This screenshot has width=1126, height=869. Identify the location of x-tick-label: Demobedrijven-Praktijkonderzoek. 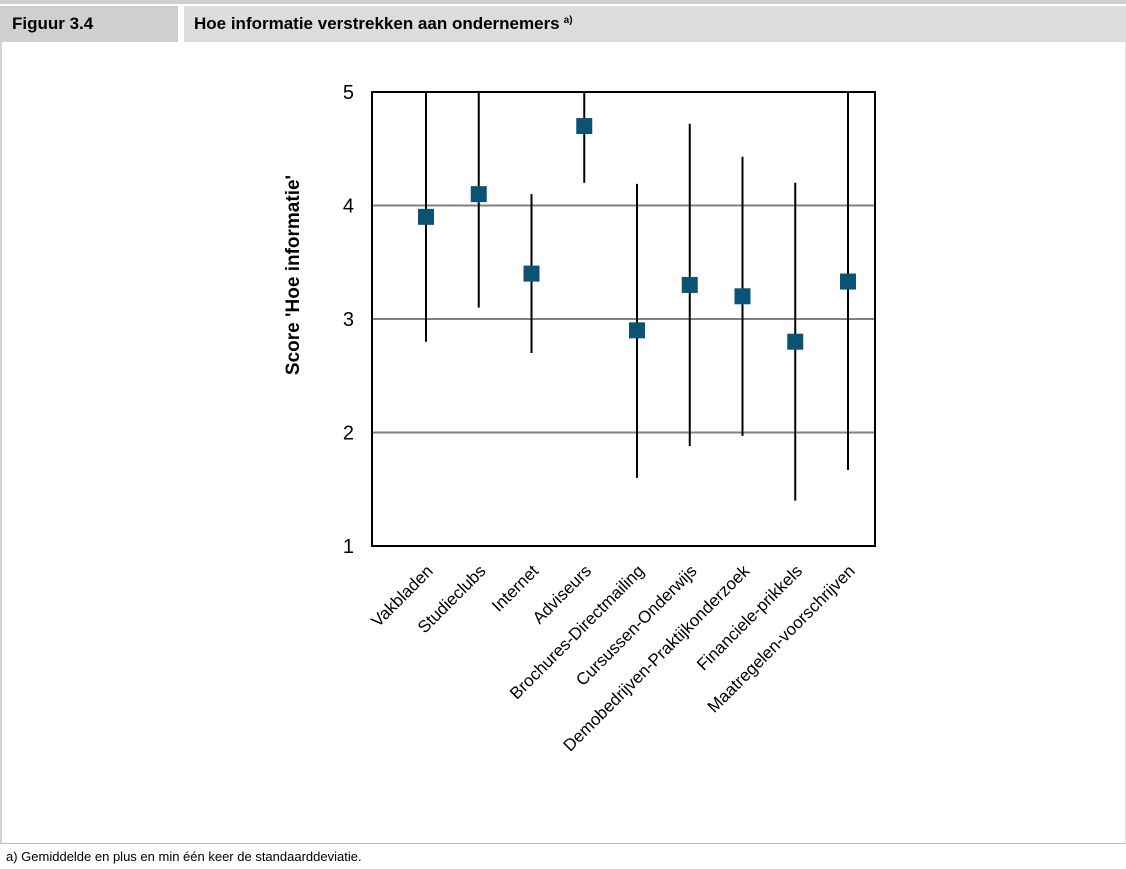
(656, 658).